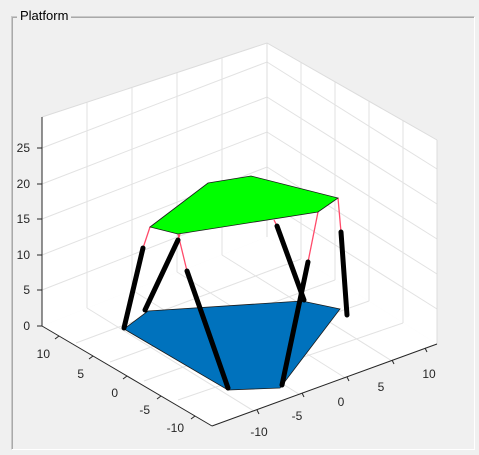 This screenshot has height=455, width=479. What do you see at coordinates (24, 184) in the screenshot?
I see `z-tick-label: 20` at bounding box center [24, 184].